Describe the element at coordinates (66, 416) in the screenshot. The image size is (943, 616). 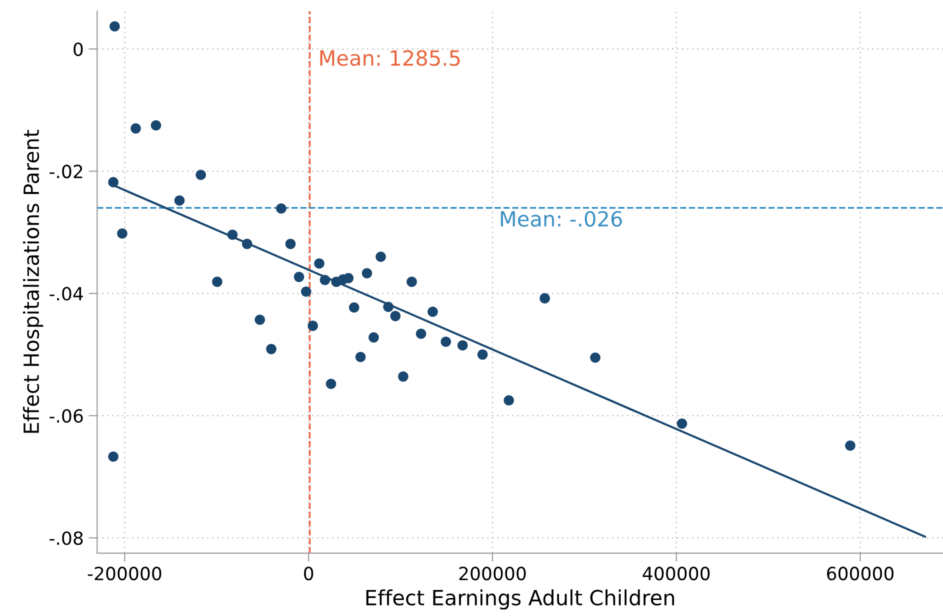
I see `y-tick-label: -.06` at that location.